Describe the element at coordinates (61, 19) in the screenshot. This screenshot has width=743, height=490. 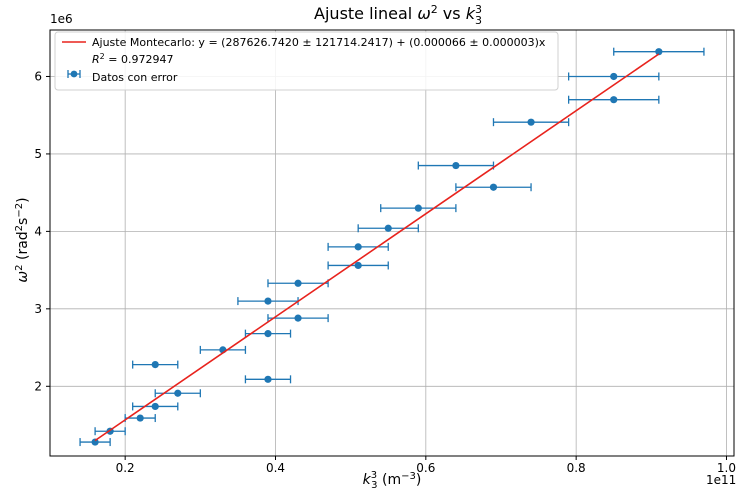
I see `y-scale-label: 1e6` at that location.